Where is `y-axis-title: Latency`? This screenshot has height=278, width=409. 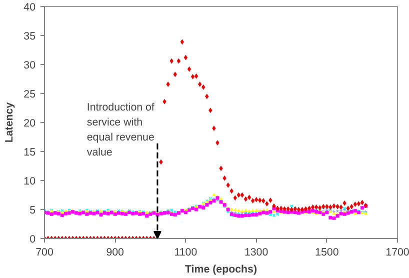 y-axis-title: Latency is located at coordinates (10, 122).